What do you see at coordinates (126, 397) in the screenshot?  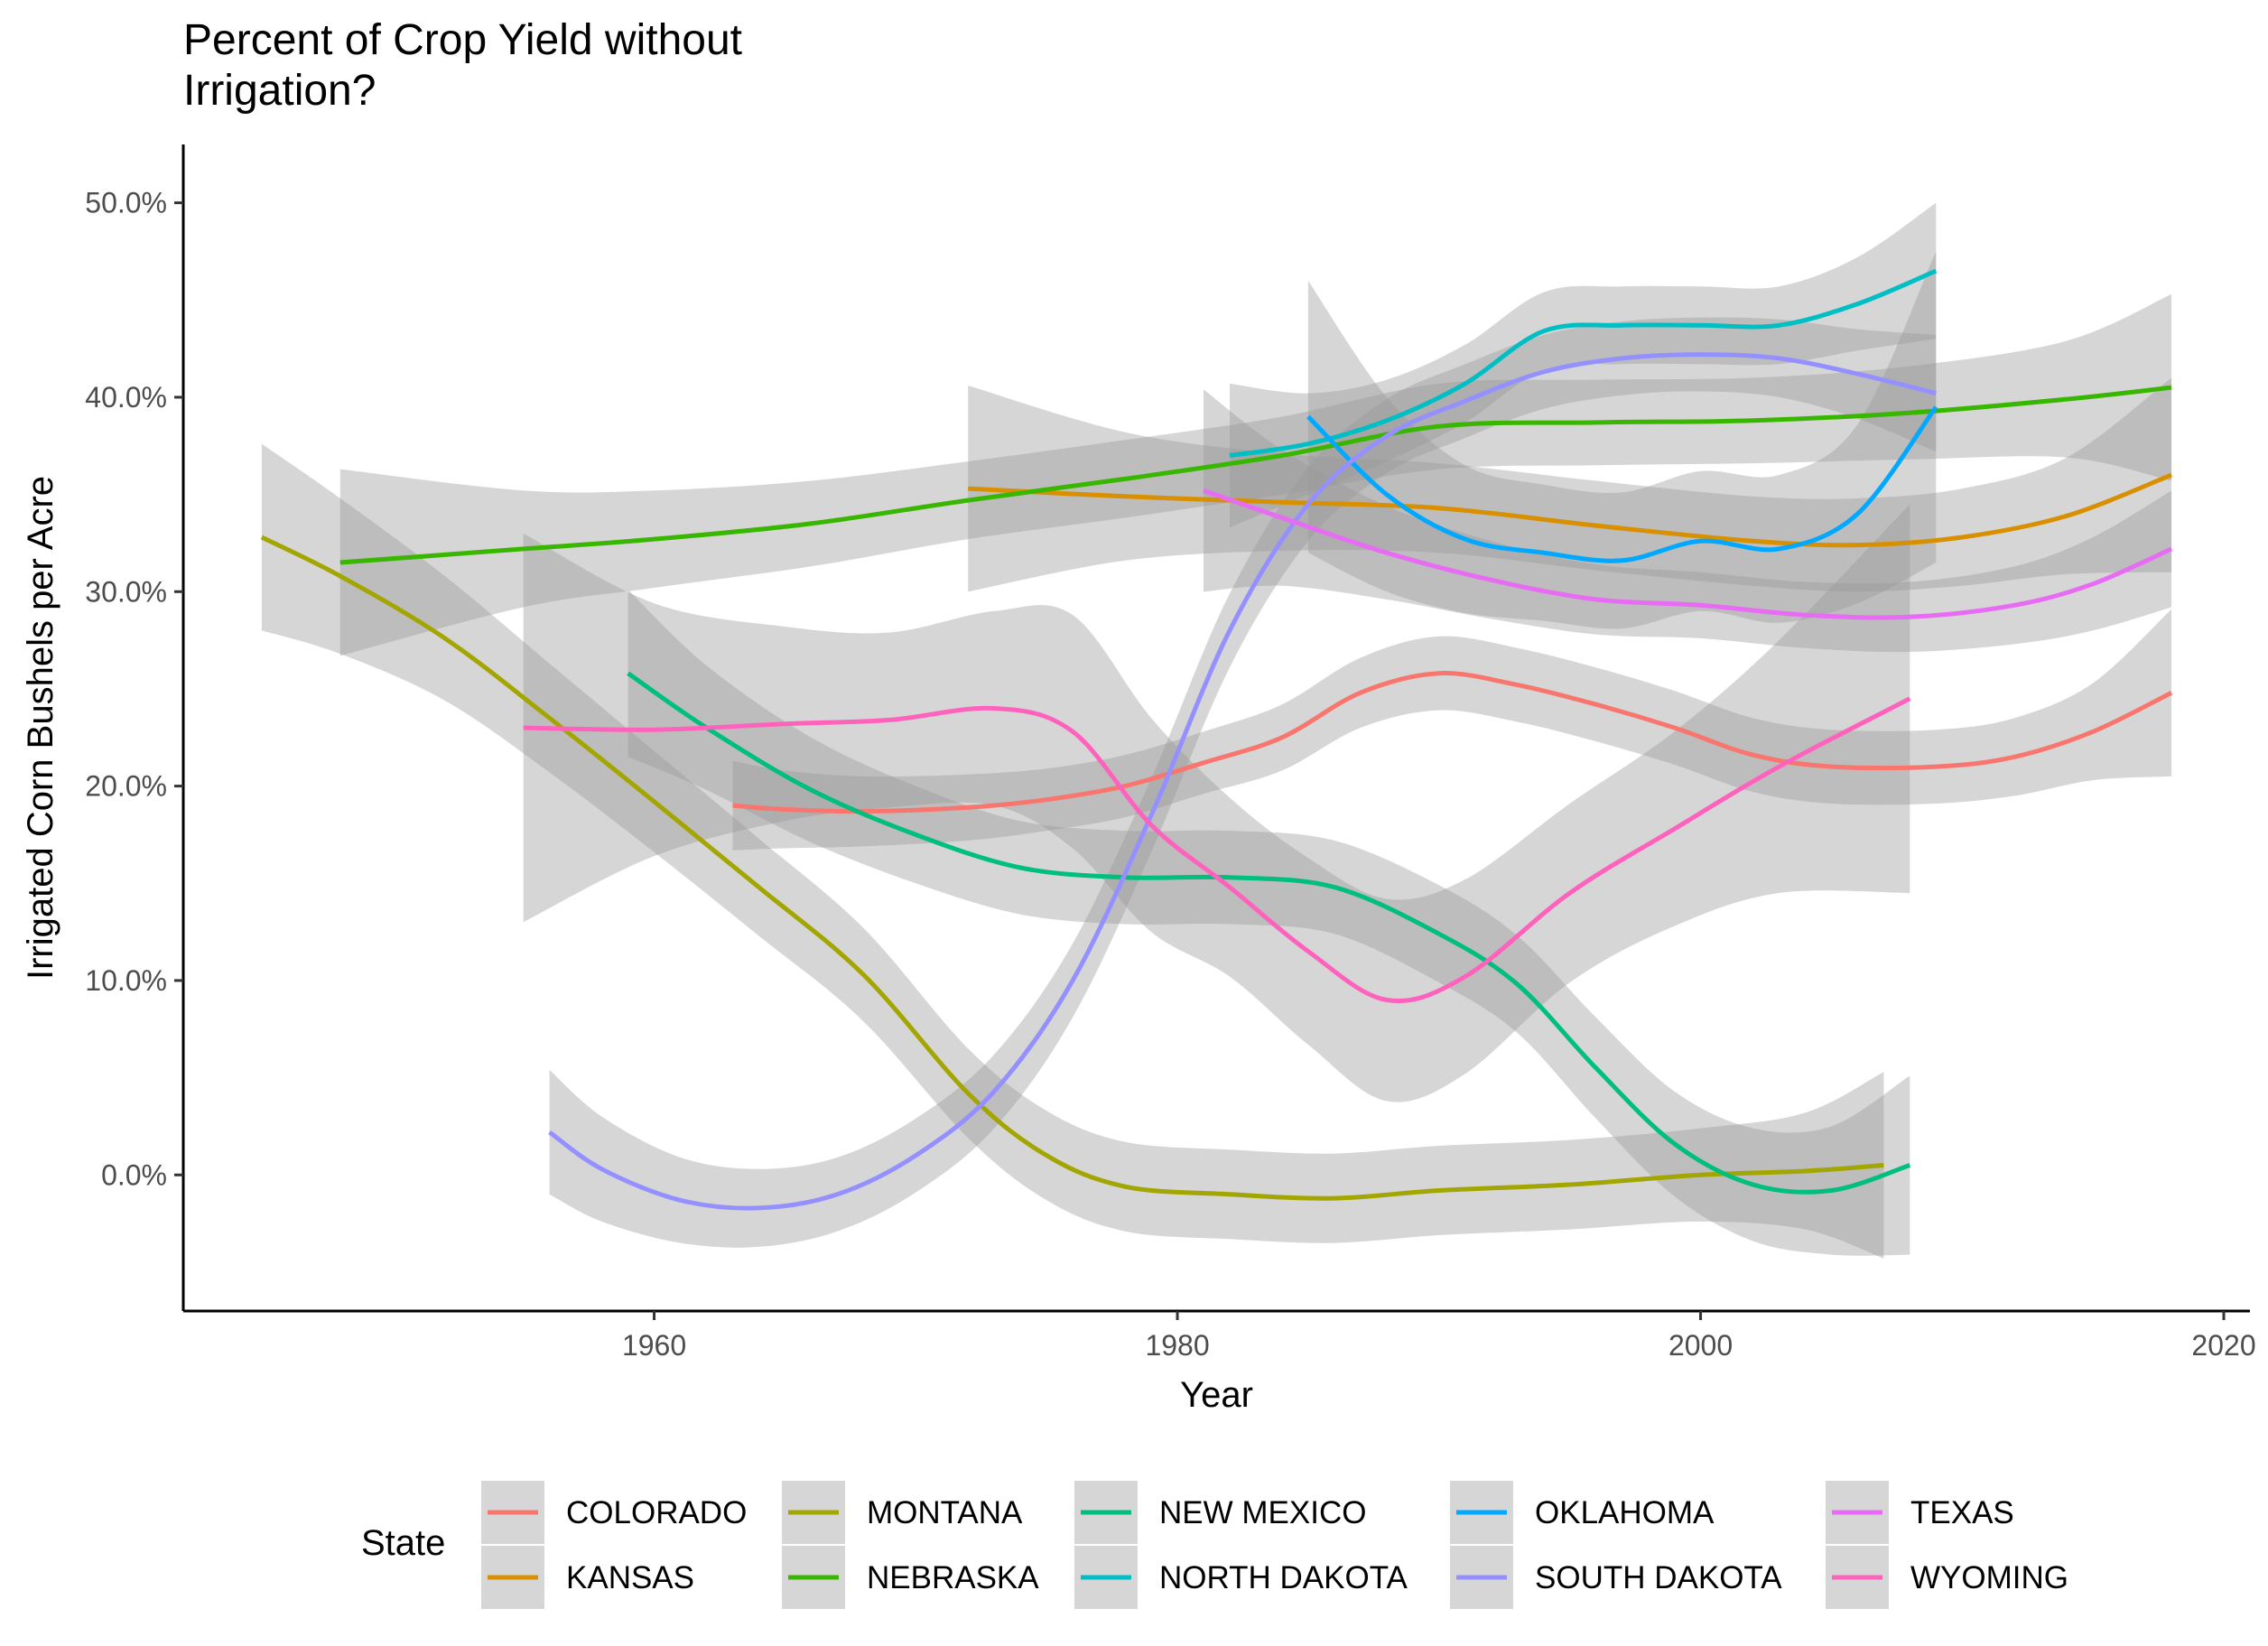 I see `y-tick-label: 40.0%` at bounding box center [126, 397].